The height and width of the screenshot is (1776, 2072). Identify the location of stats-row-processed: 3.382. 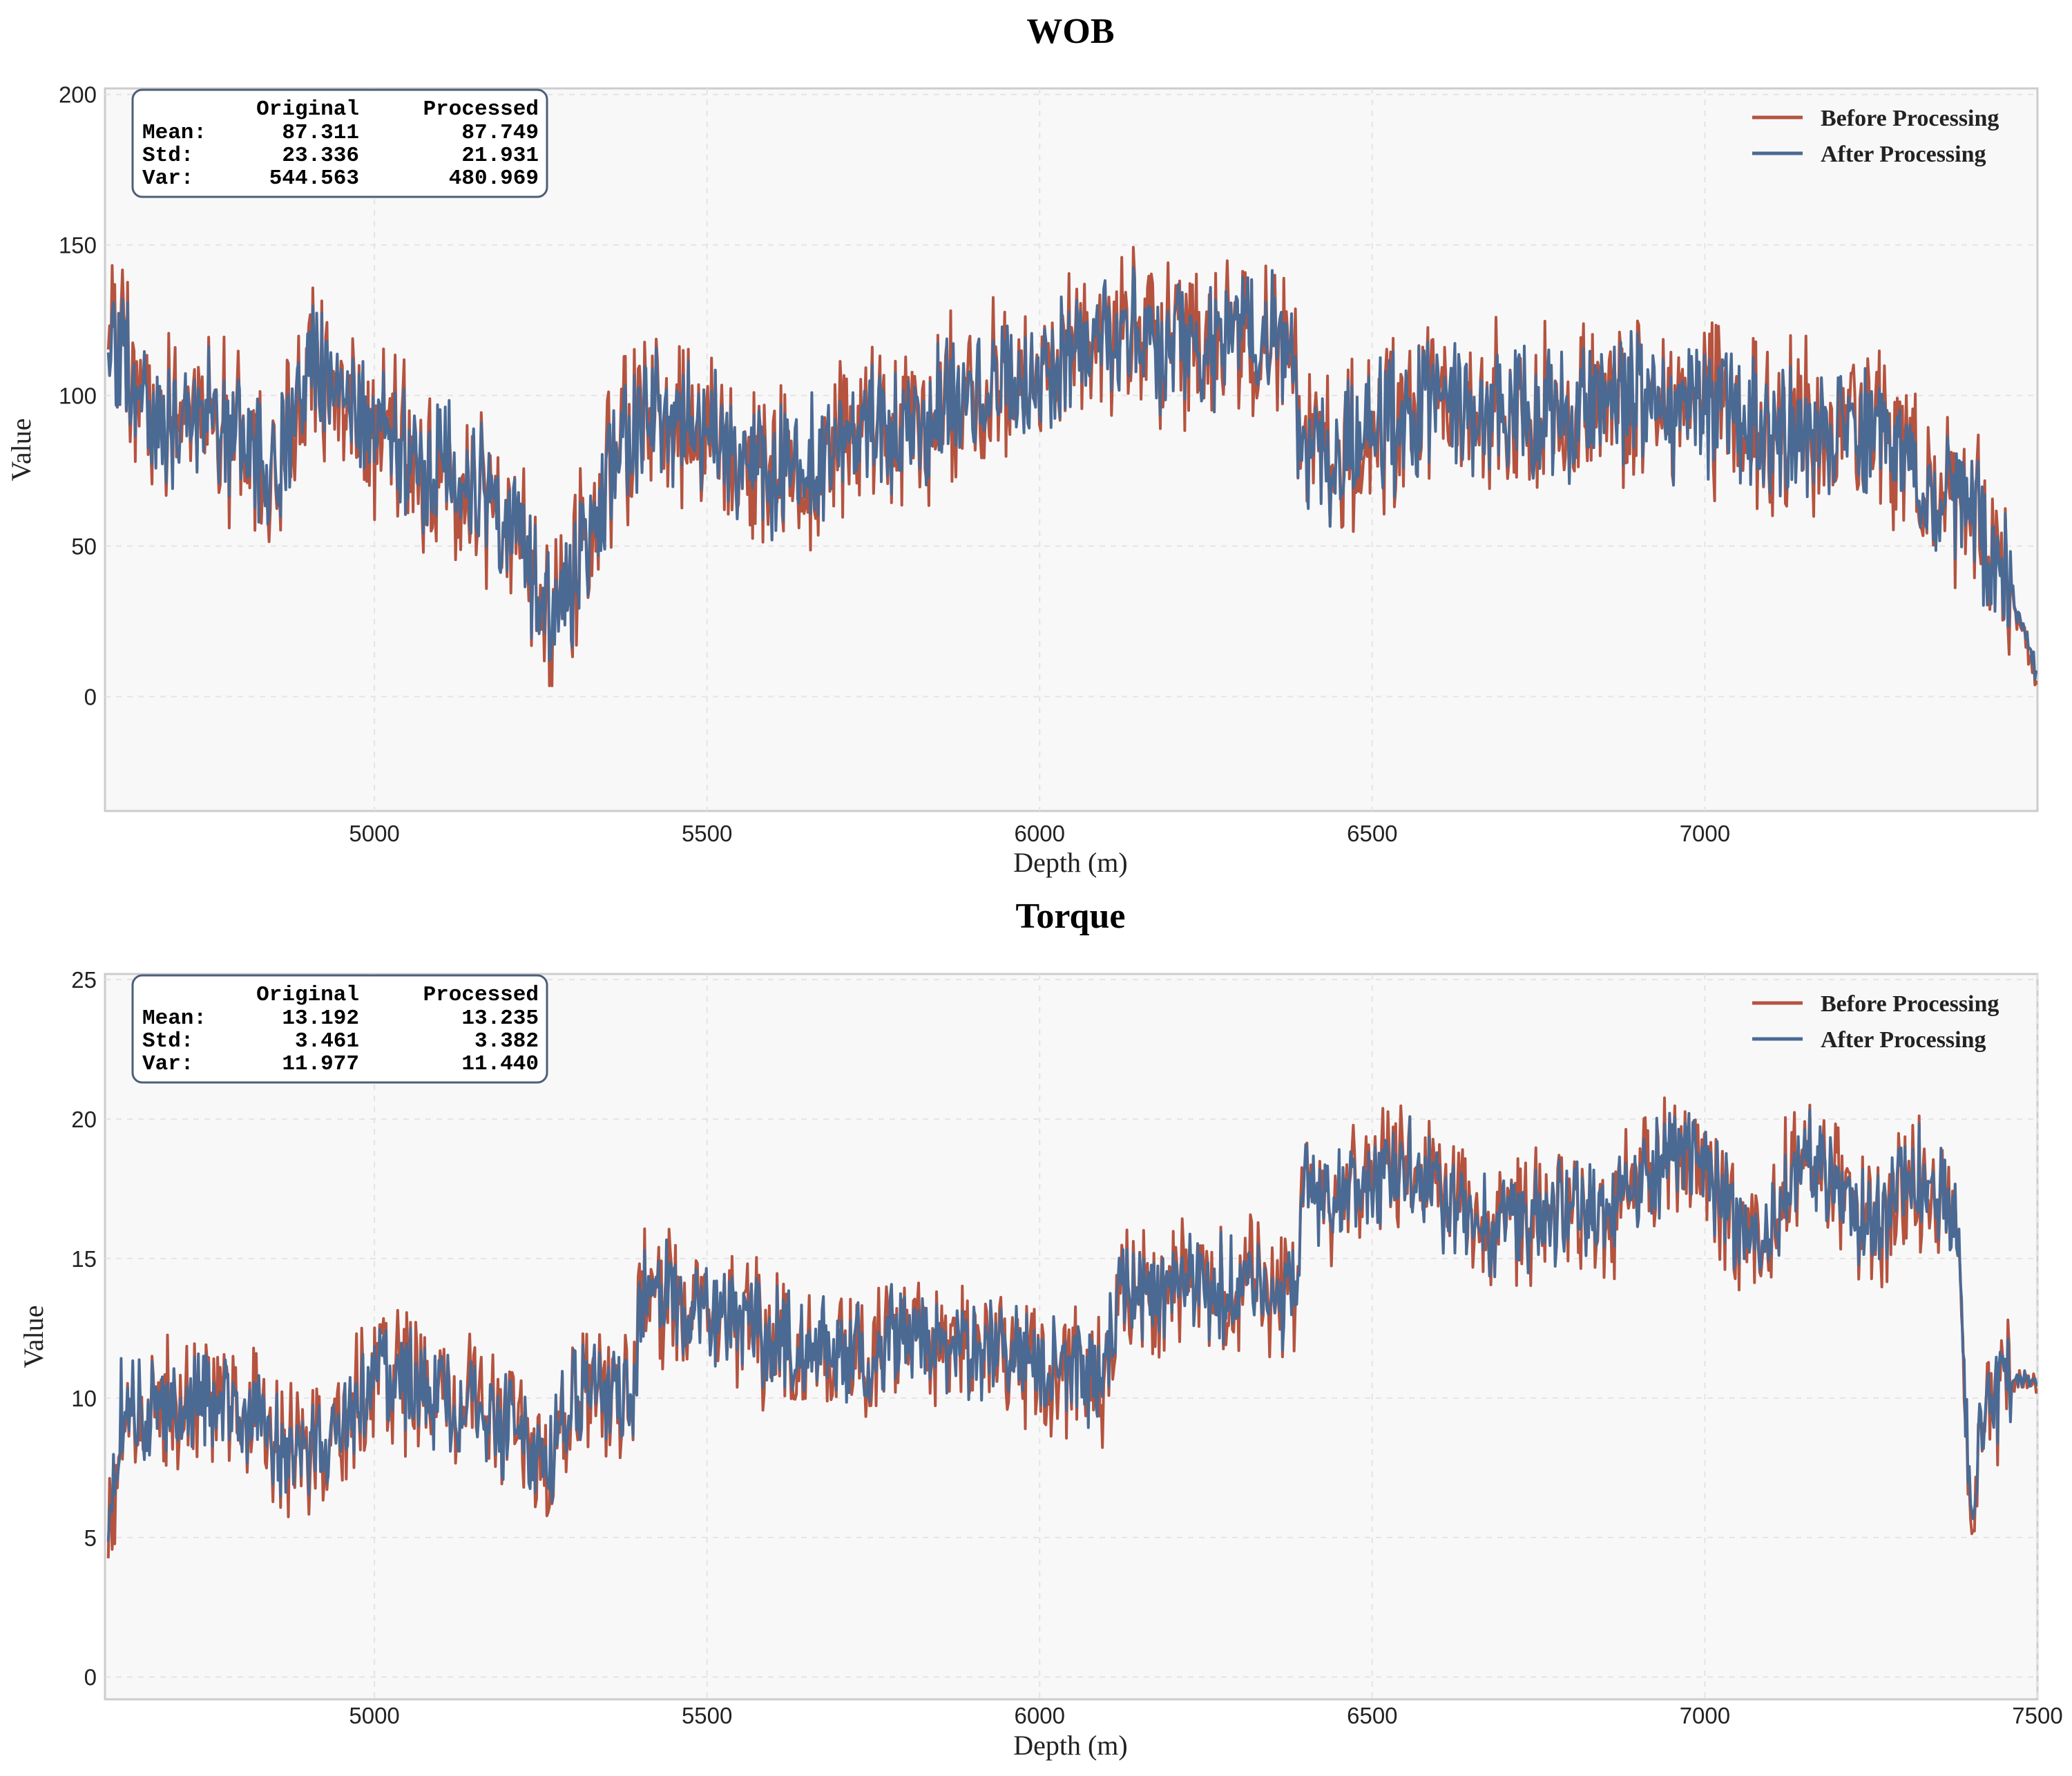
(506, 1041).